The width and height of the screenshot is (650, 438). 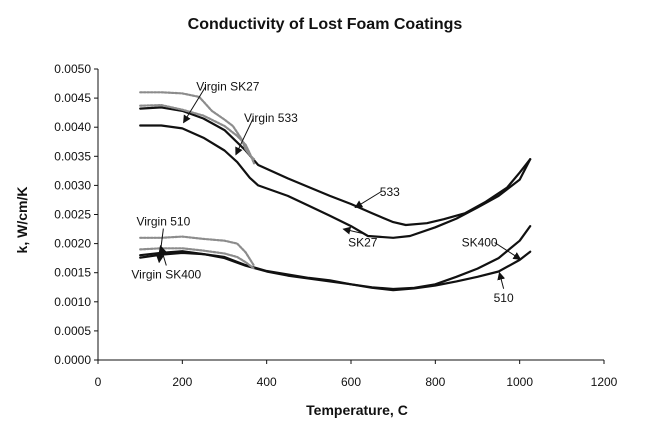 I want to click on y-tick-label: 0.0045, so click(x=72, y=98).